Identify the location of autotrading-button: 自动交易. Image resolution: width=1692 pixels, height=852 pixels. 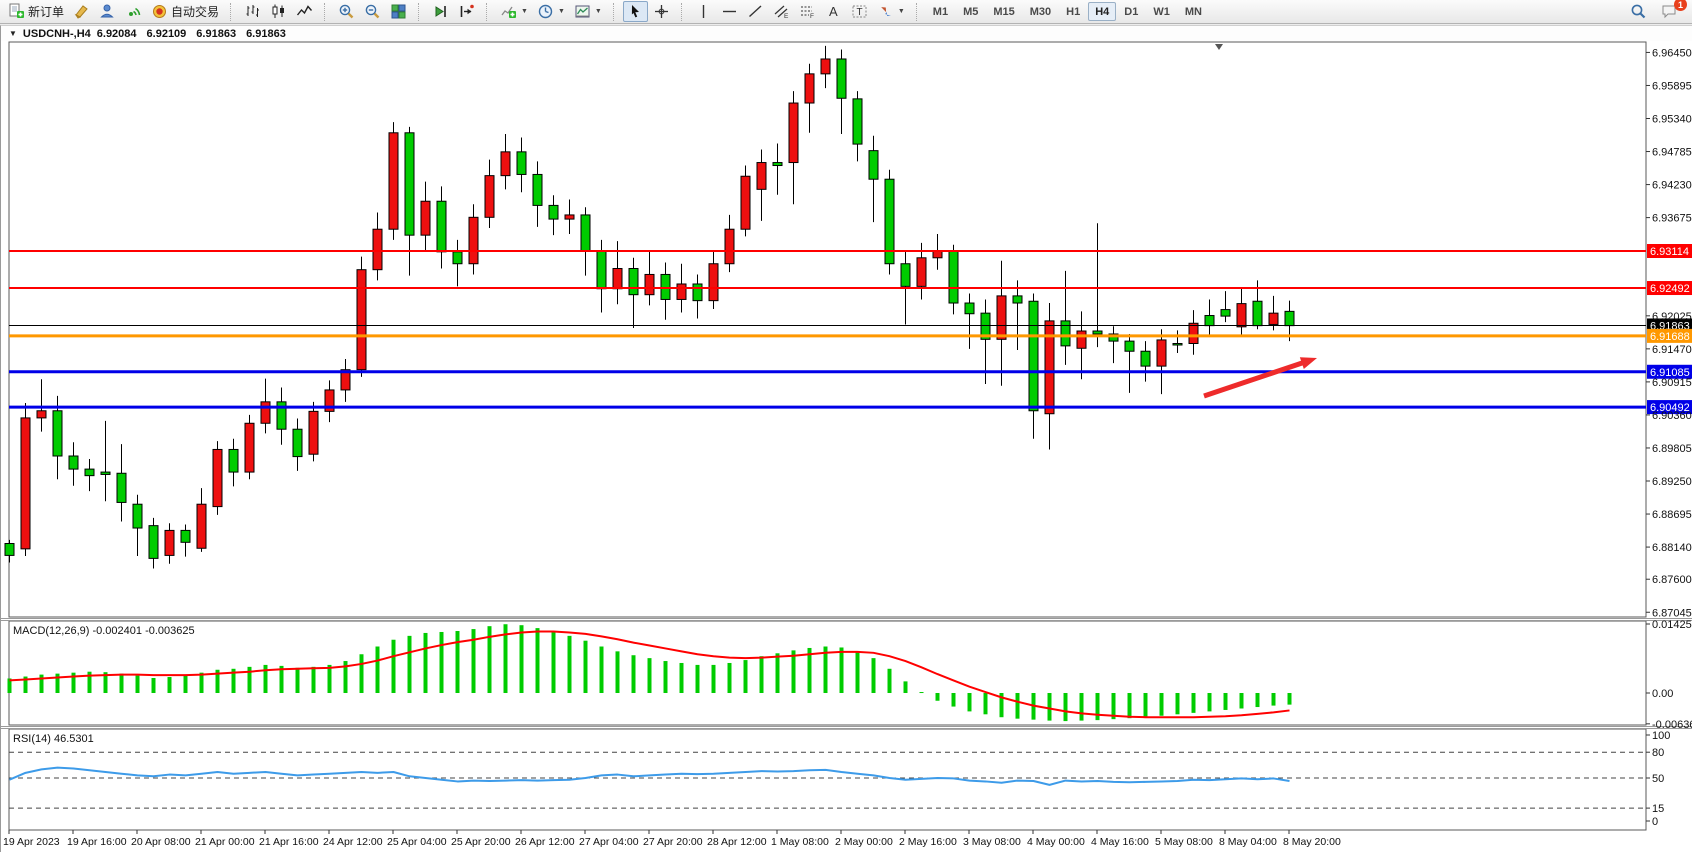
(185, 11).